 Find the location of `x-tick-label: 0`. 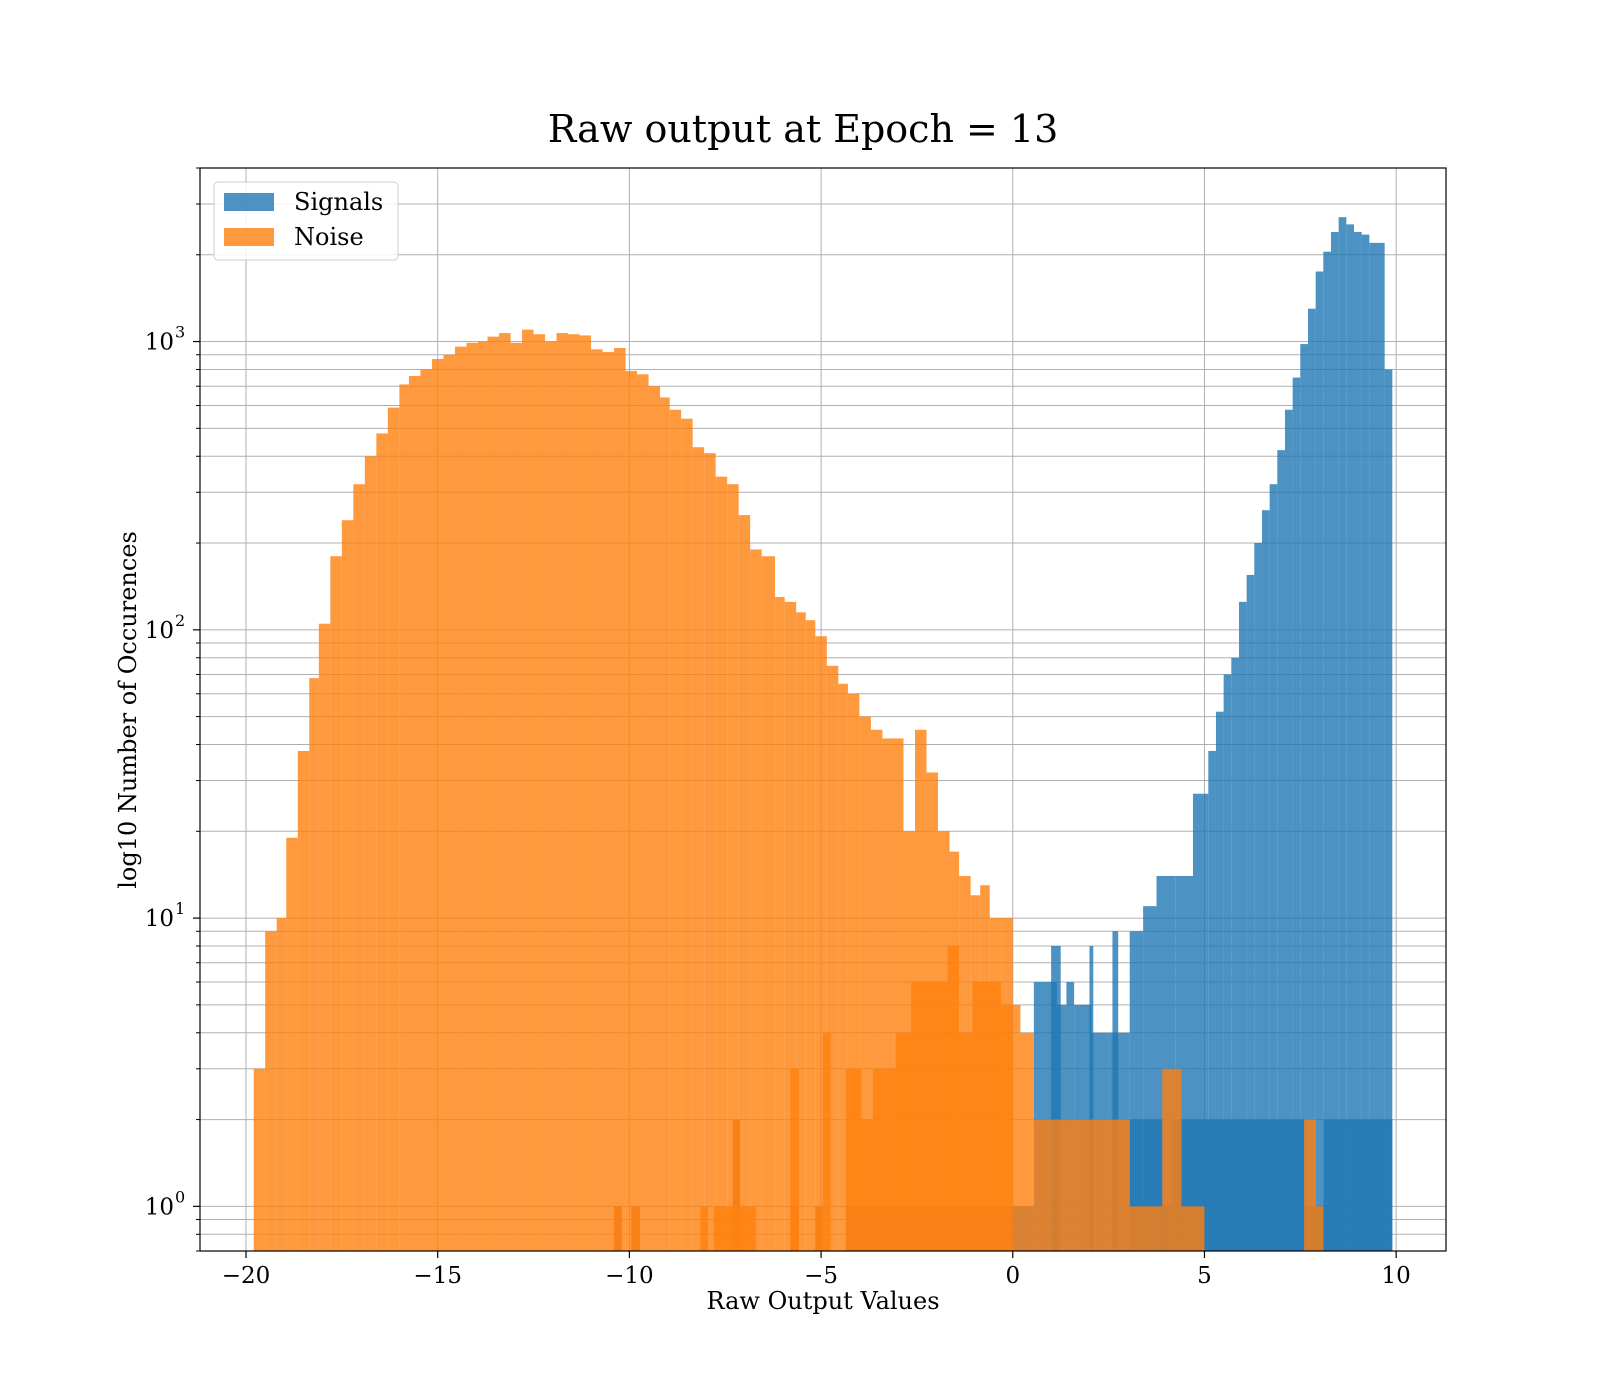

x-tick-label: 0 is located at coordinates (1012, 1276).